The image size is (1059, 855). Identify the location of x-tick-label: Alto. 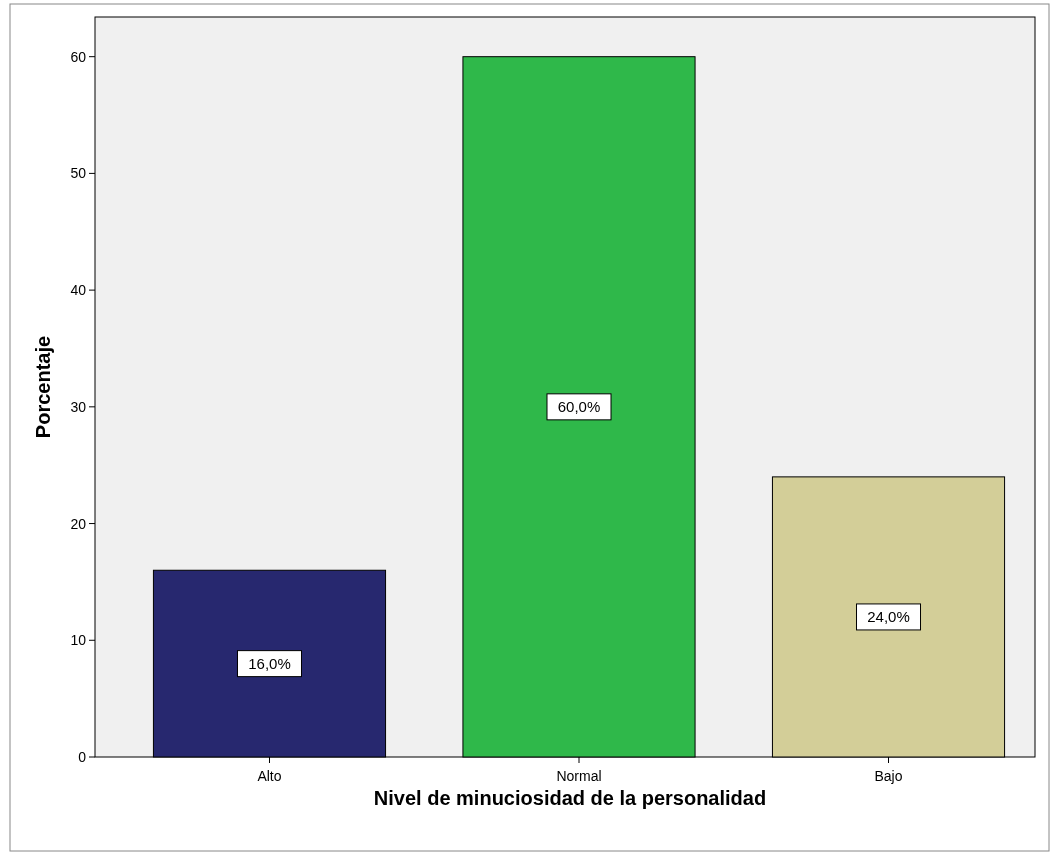
(269, 776).